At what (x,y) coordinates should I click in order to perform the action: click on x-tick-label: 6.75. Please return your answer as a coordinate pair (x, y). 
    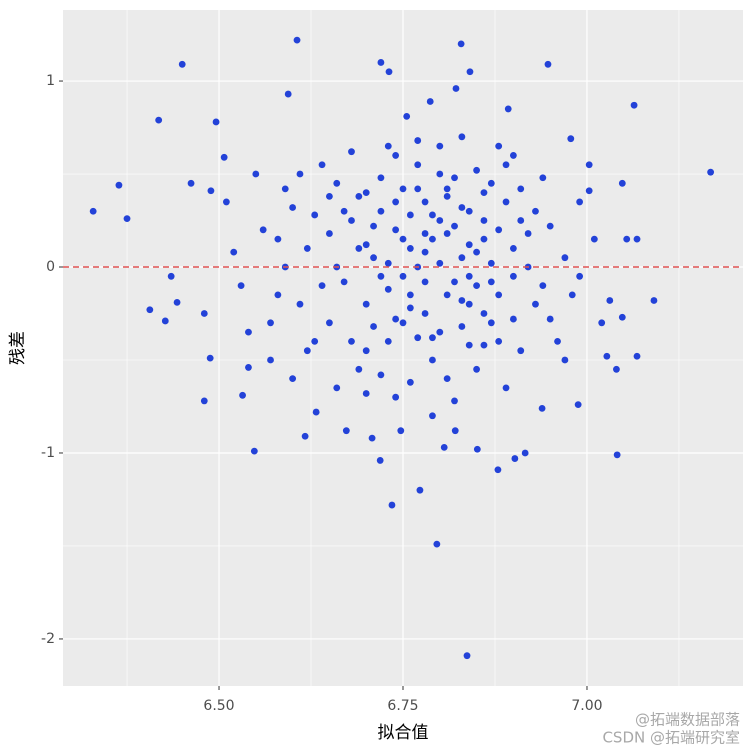
    Looking at the image, I should click on (402, 706).